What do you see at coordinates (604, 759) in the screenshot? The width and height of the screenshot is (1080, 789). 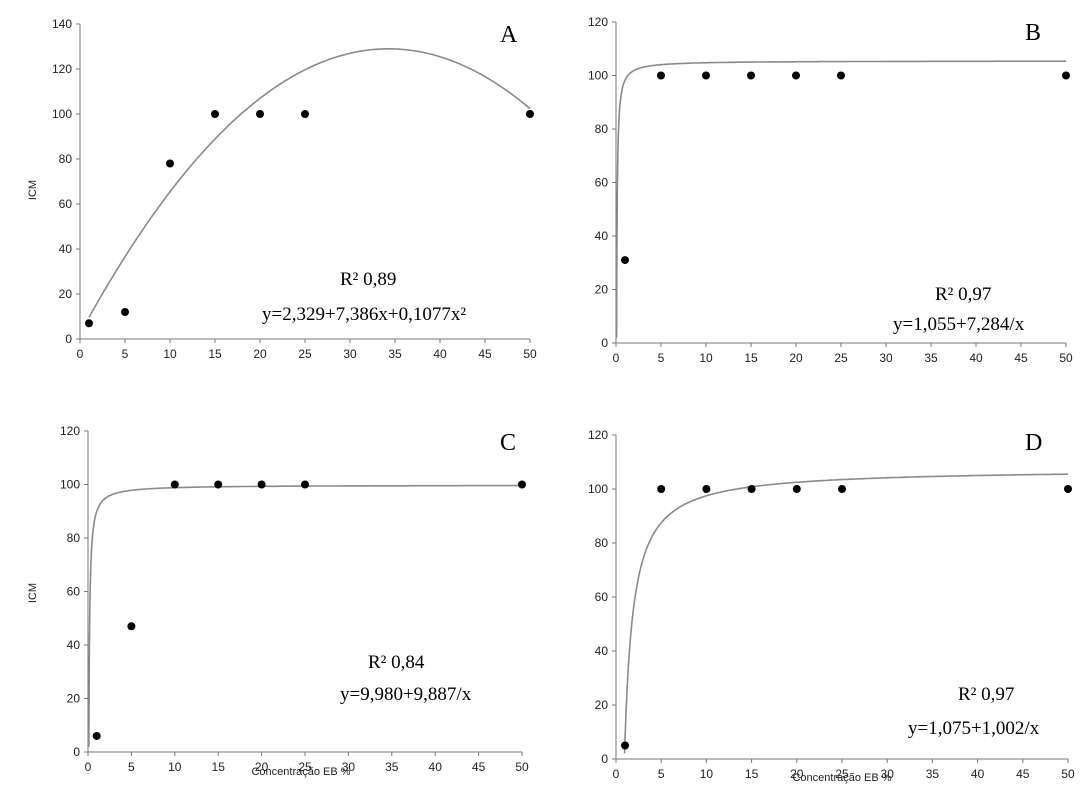 I see `panel-d-y-tick-label: 0` at bounding box center [604, 759].